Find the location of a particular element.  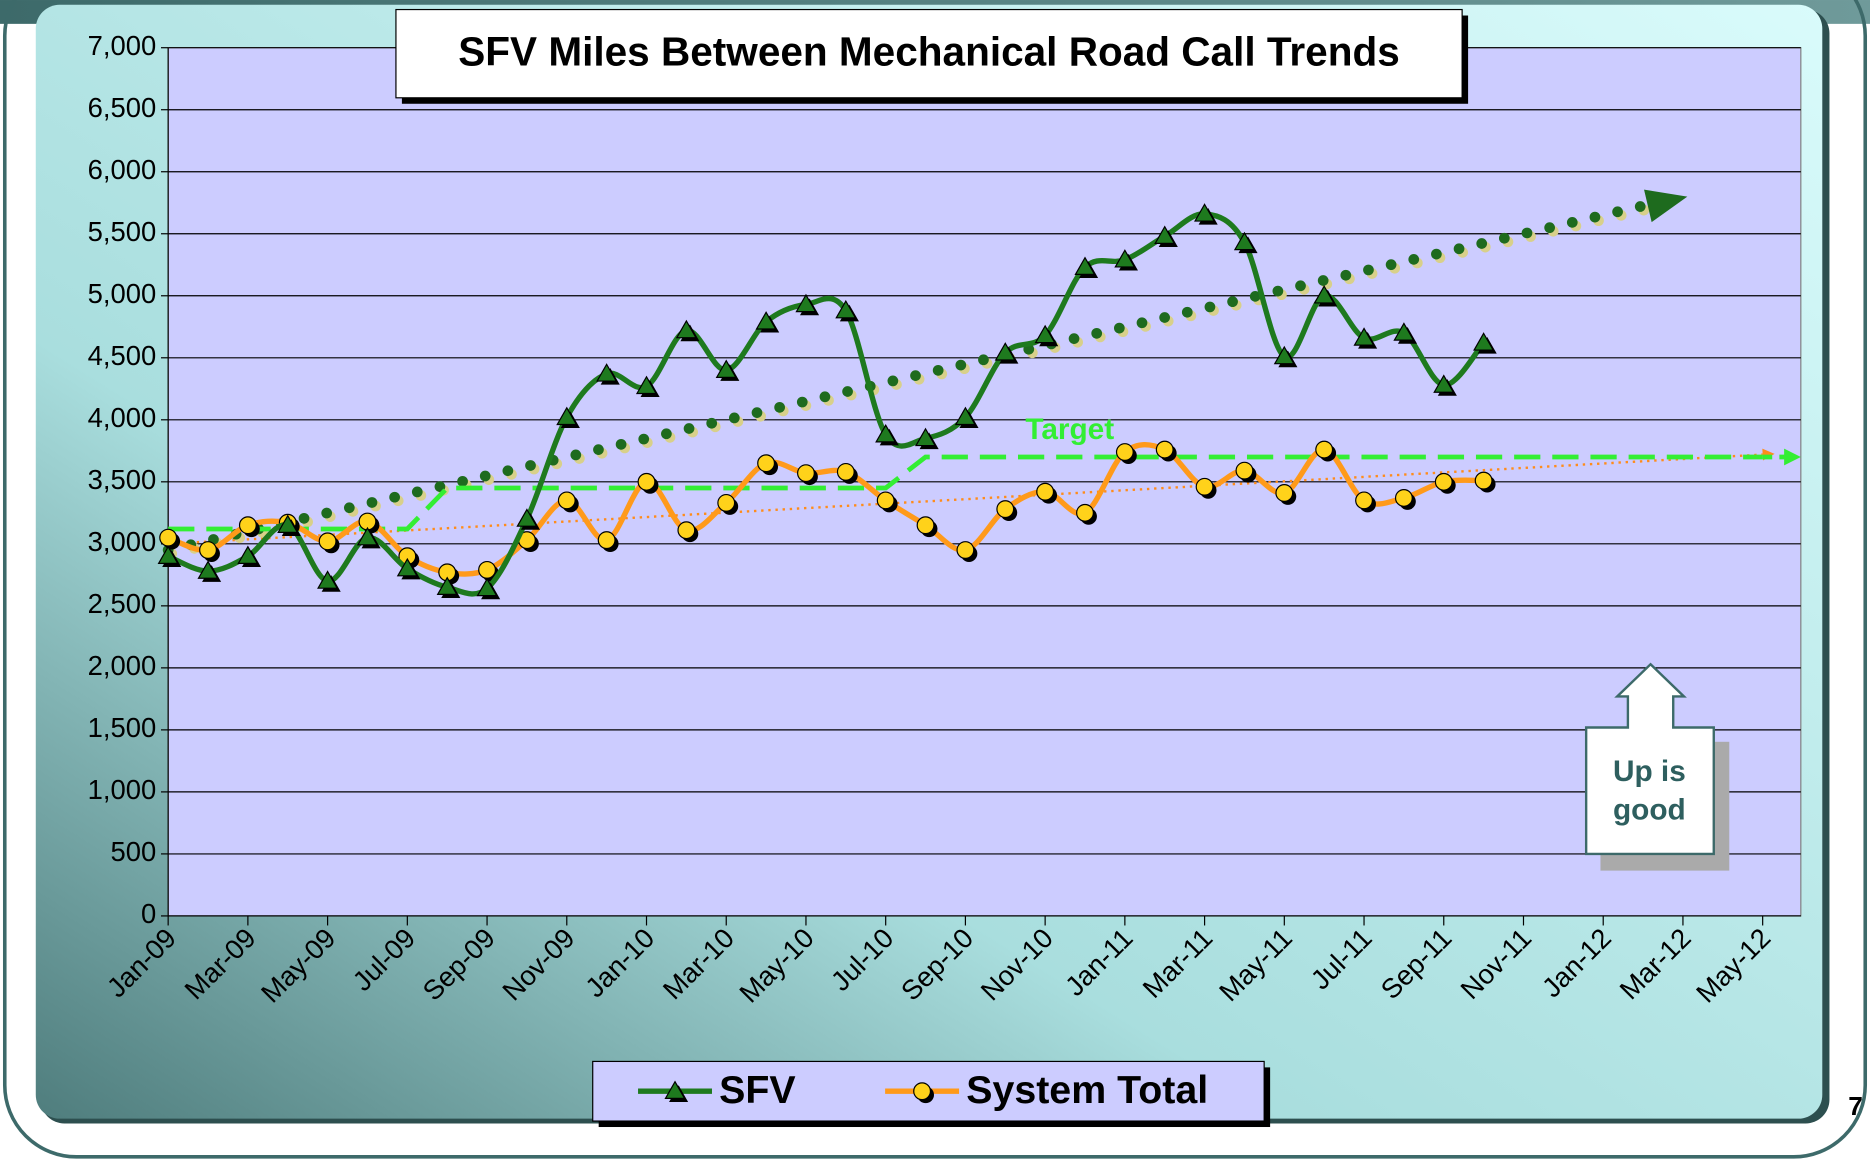

y-tick-label: 2,000 is located at coordinates (122, 665).